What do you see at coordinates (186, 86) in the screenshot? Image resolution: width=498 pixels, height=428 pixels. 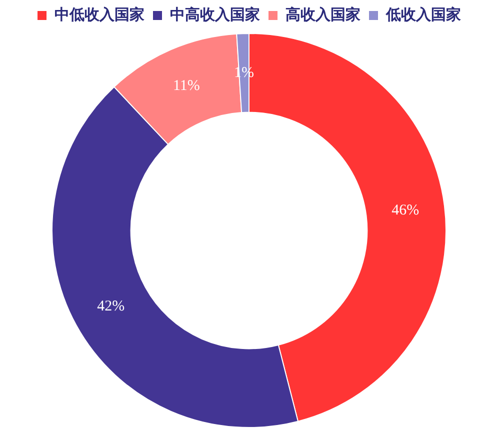 I see `data-label: 11%` at bounding box center [186, 86].